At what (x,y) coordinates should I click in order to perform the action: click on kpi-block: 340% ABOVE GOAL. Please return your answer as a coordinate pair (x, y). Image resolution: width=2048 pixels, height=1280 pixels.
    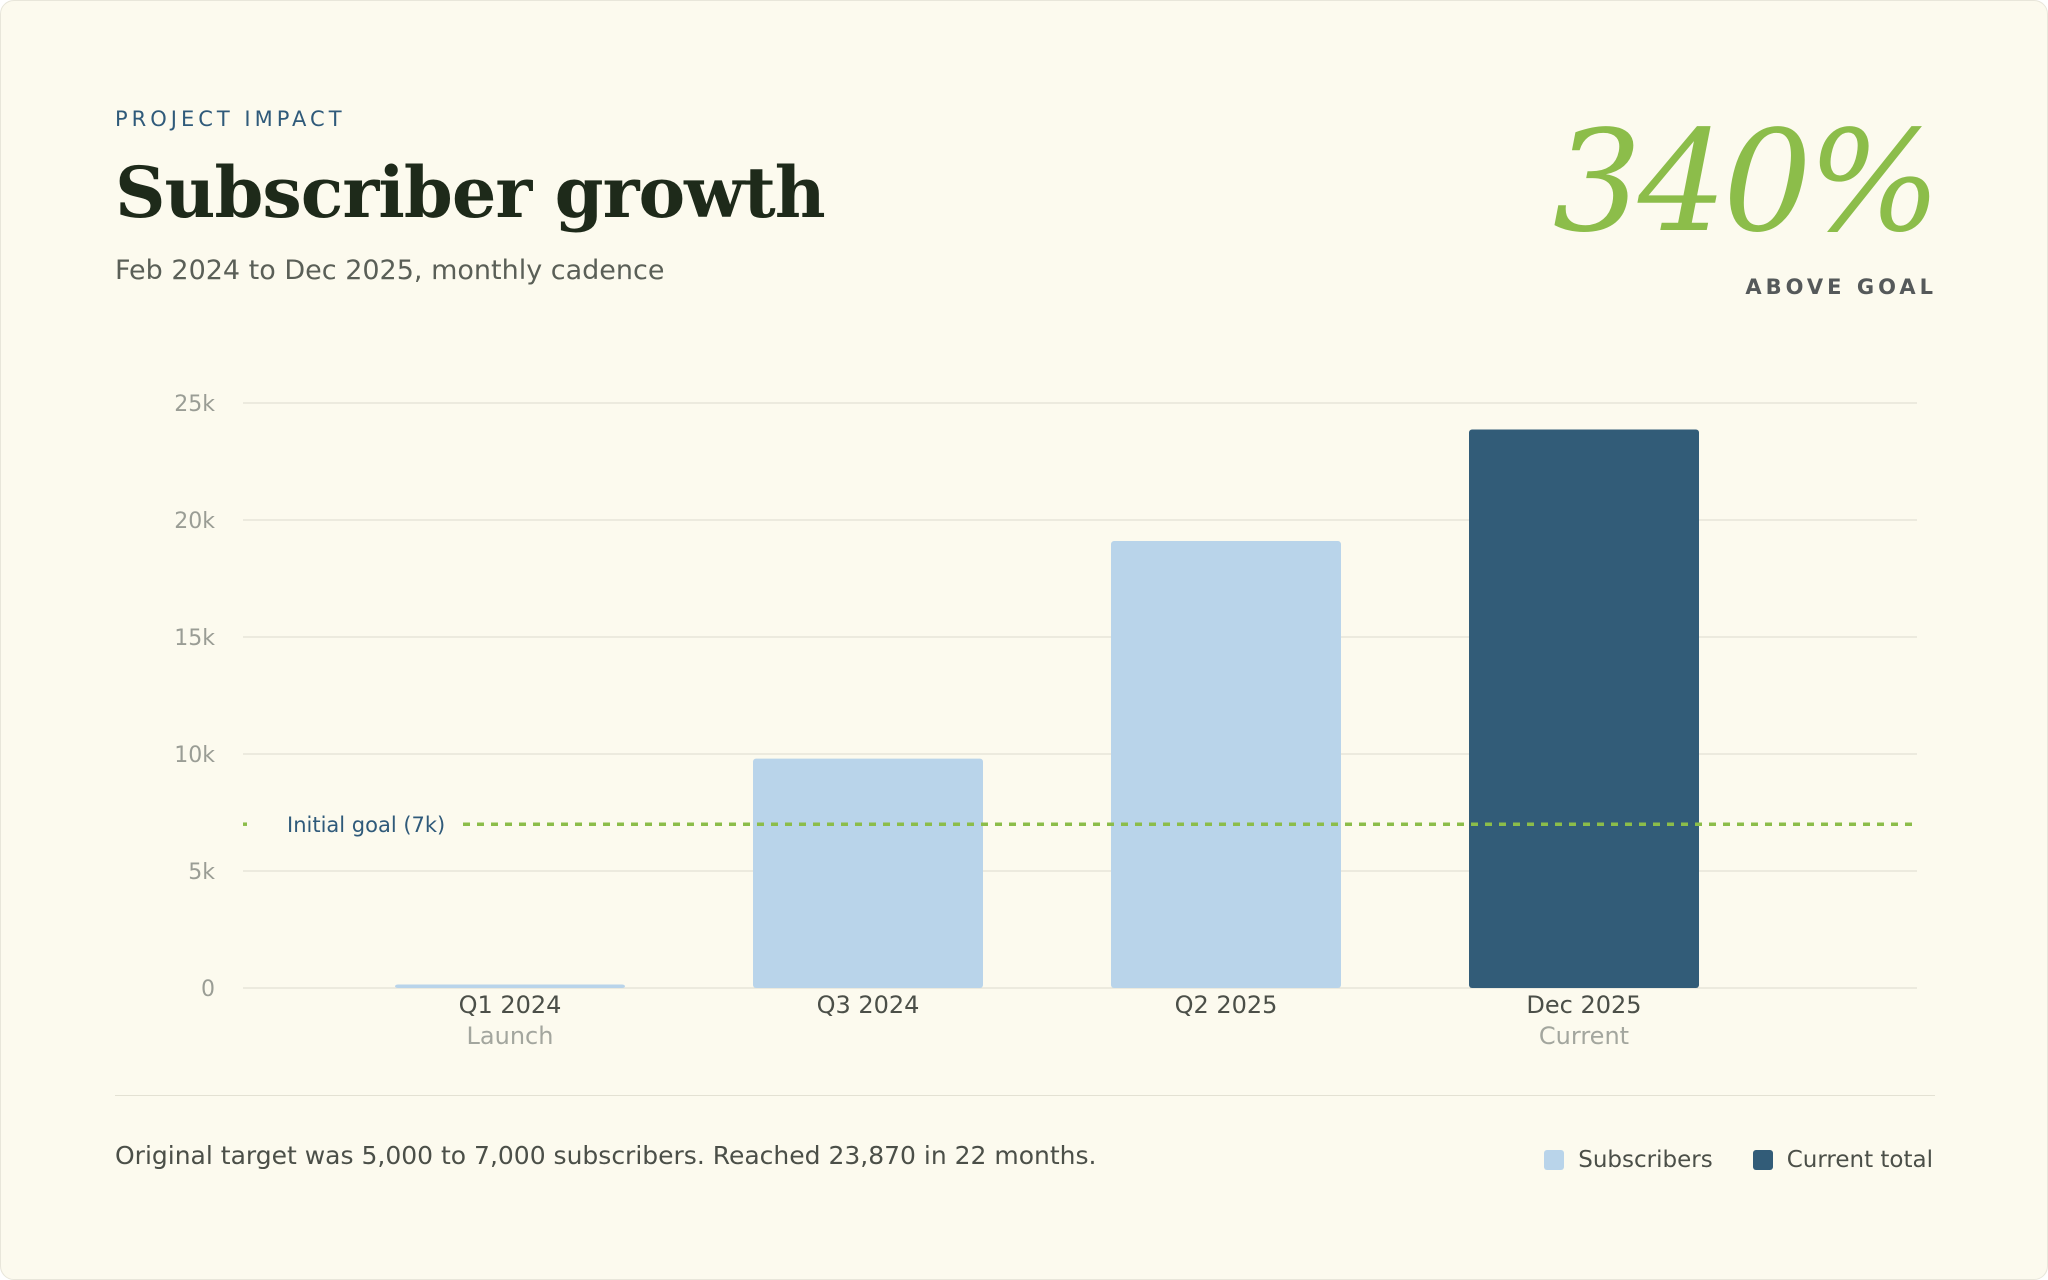
    Looking at the image, I should click on (1729, 207).